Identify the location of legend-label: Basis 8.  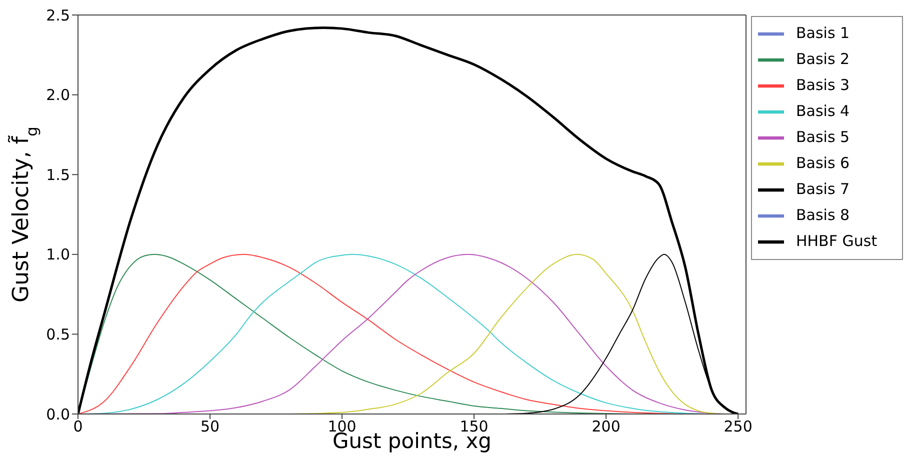
(823, 215).